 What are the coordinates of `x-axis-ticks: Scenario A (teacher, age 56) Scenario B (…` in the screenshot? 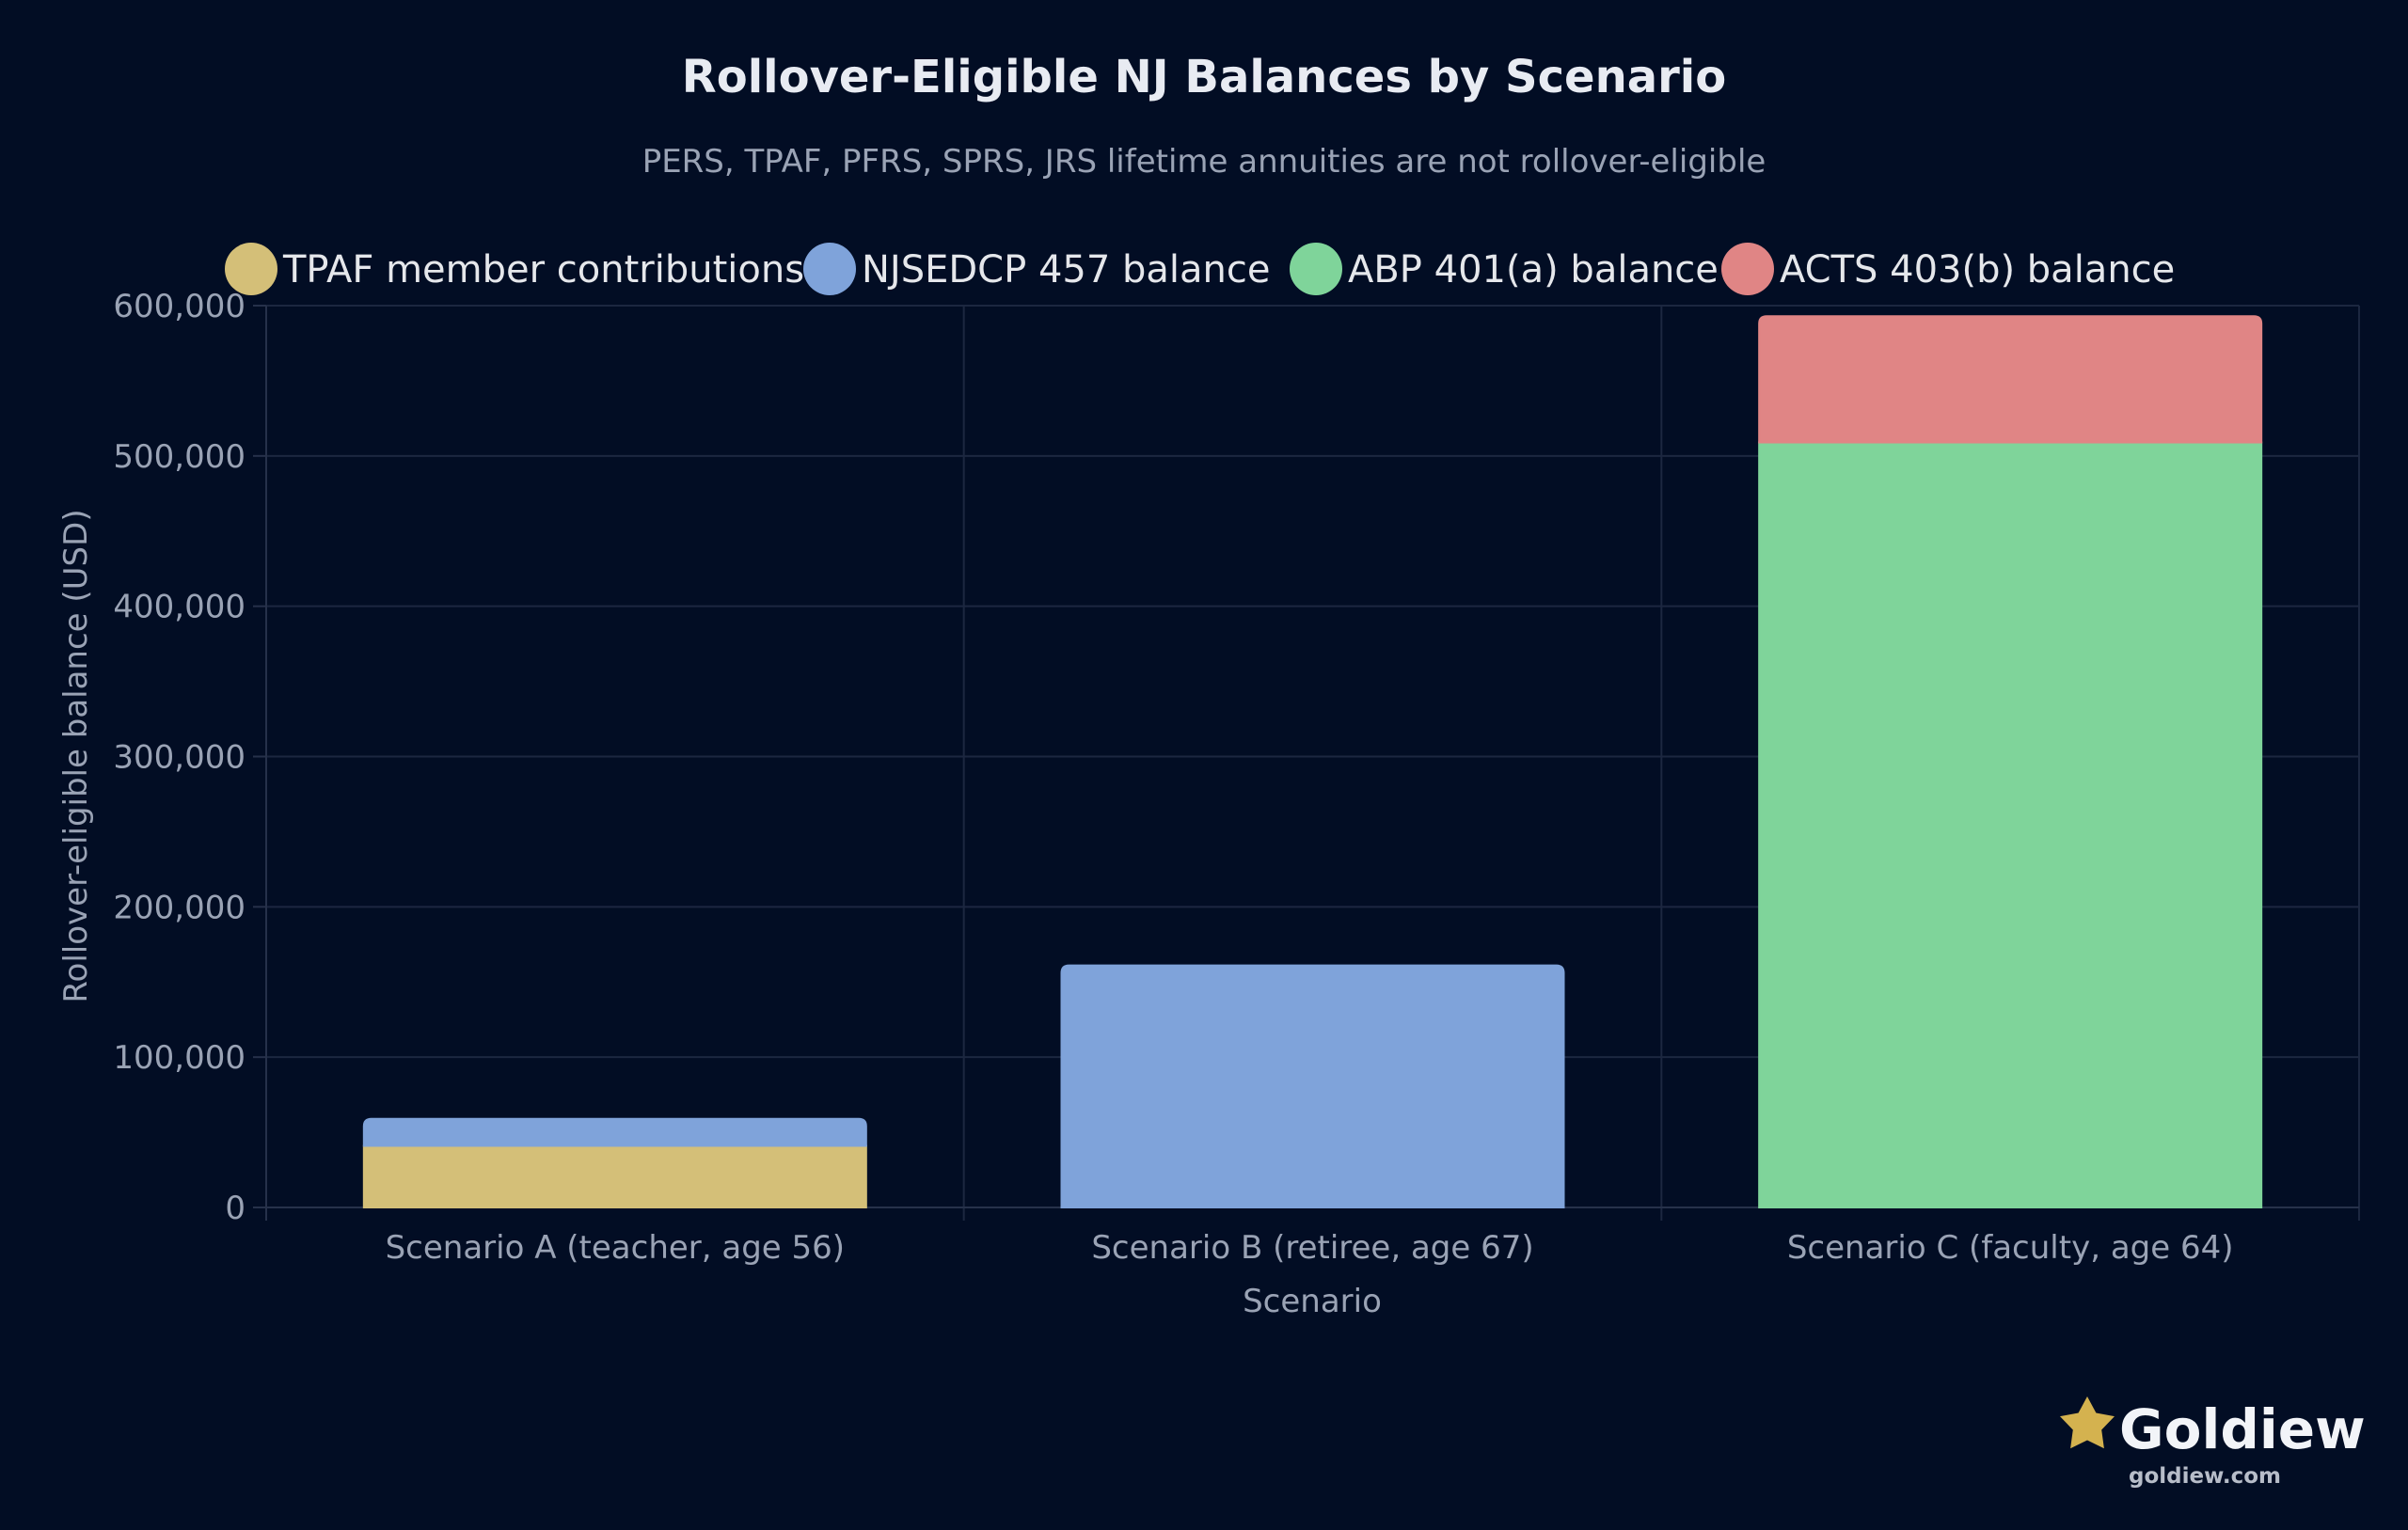 It's located at (1310, 1248).